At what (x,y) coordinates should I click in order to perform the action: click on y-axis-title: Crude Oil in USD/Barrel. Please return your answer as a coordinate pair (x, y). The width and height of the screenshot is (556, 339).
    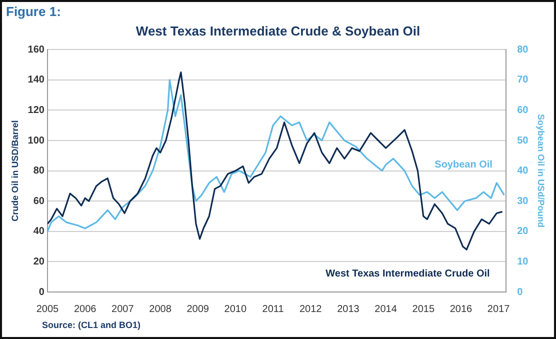
    Looking at the image, I should click on (15, 171).